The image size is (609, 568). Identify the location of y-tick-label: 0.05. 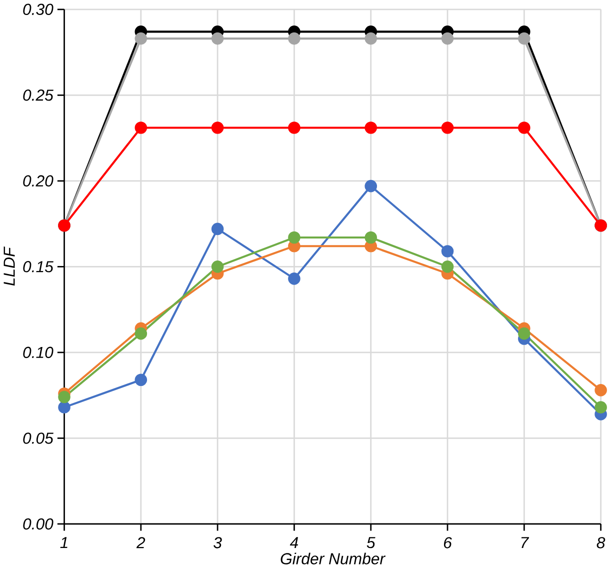
(38, 438).